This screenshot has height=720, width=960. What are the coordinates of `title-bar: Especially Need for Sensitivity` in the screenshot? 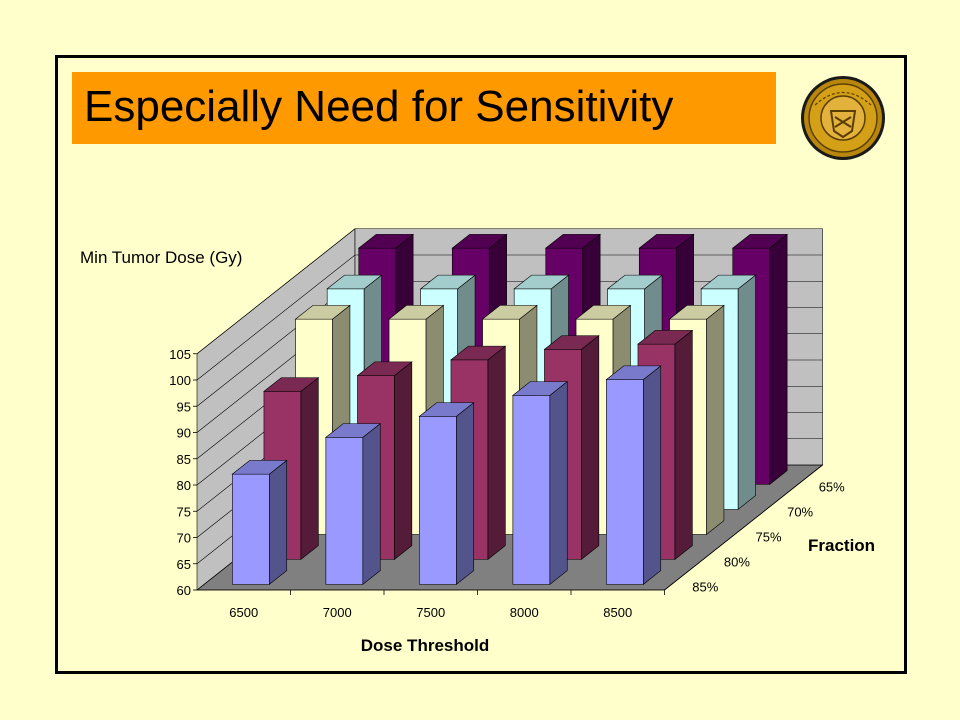 It's located at (424, 108).